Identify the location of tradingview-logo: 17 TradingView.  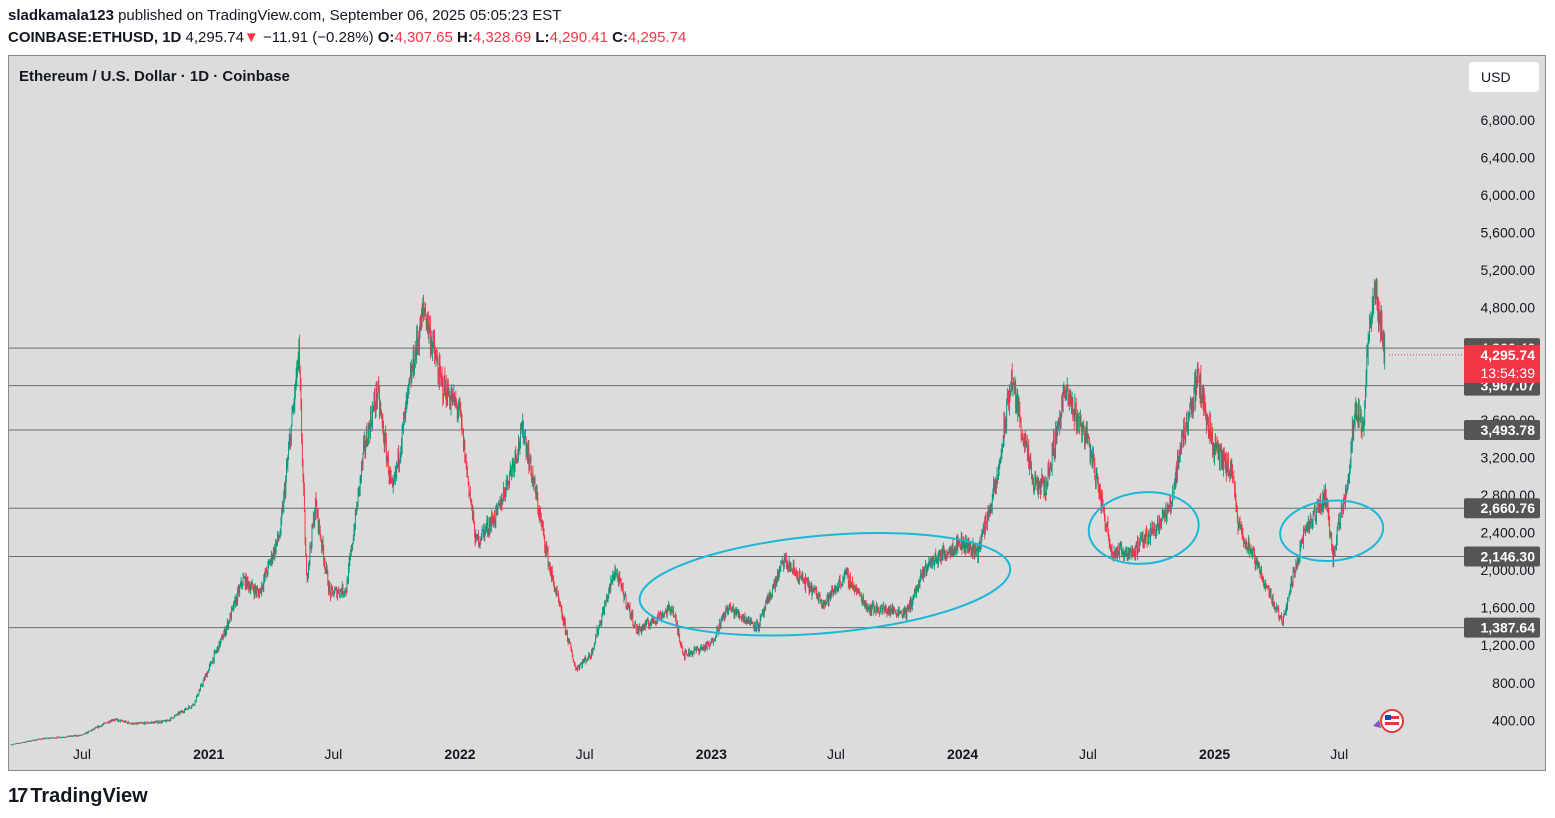
(78, 796).